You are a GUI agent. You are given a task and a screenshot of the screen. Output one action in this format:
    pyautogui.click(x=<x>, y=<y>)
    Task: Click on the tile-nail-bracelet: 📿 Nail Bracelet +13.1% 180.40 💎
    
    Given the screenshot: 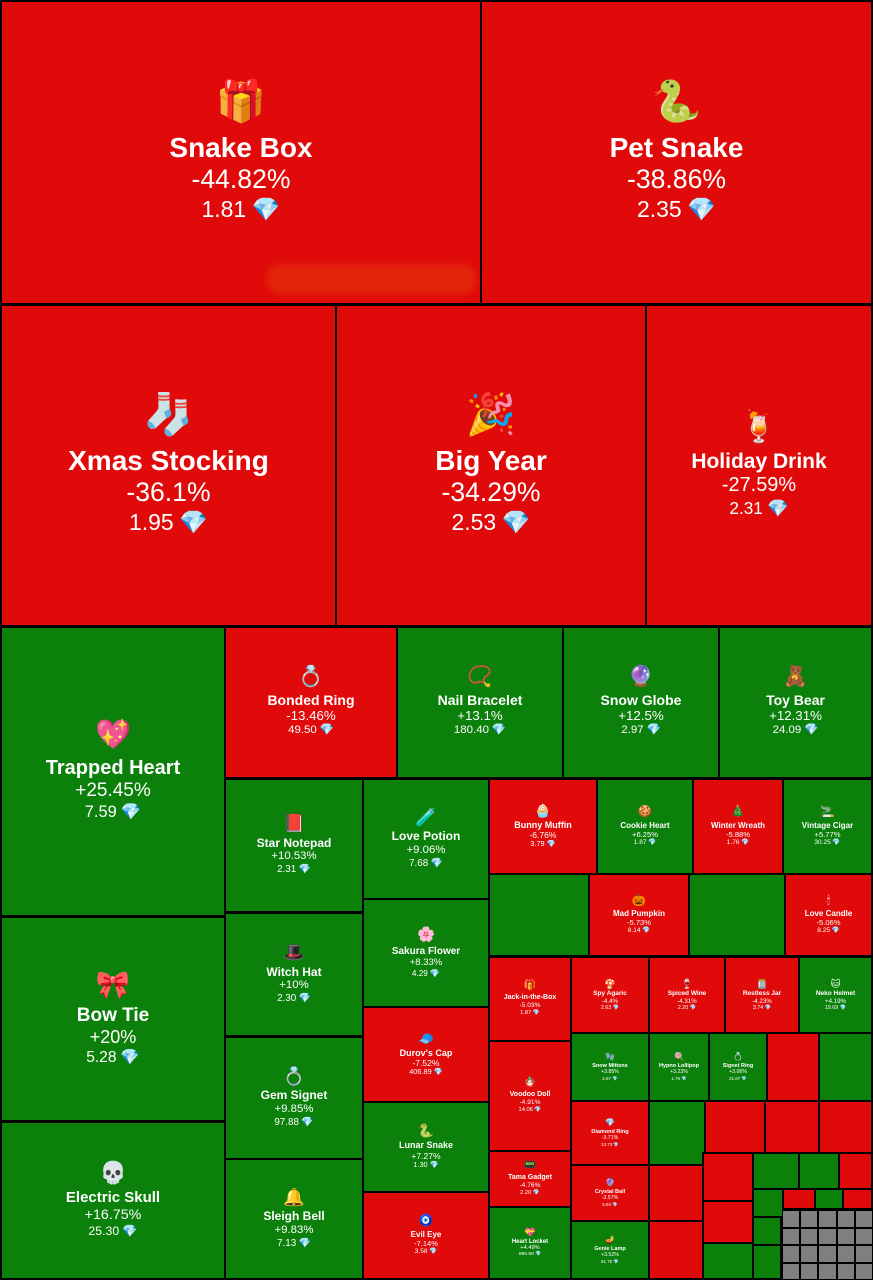 What is the action you would take?
    pyautogui.click(x=480, y=702)
    